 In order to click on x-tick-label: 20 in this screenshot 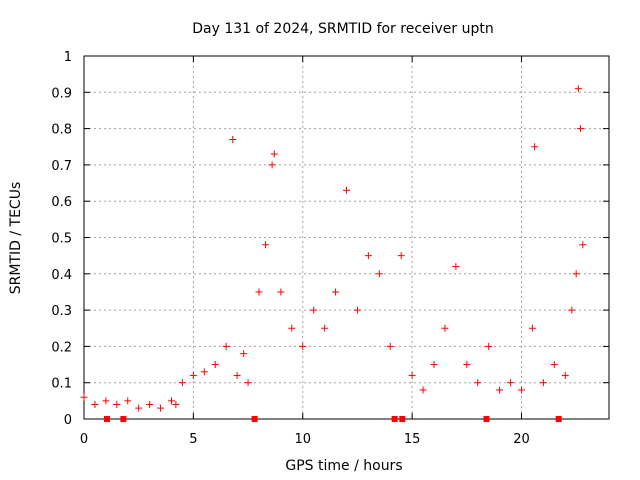, I will do `click(521, 439)`.